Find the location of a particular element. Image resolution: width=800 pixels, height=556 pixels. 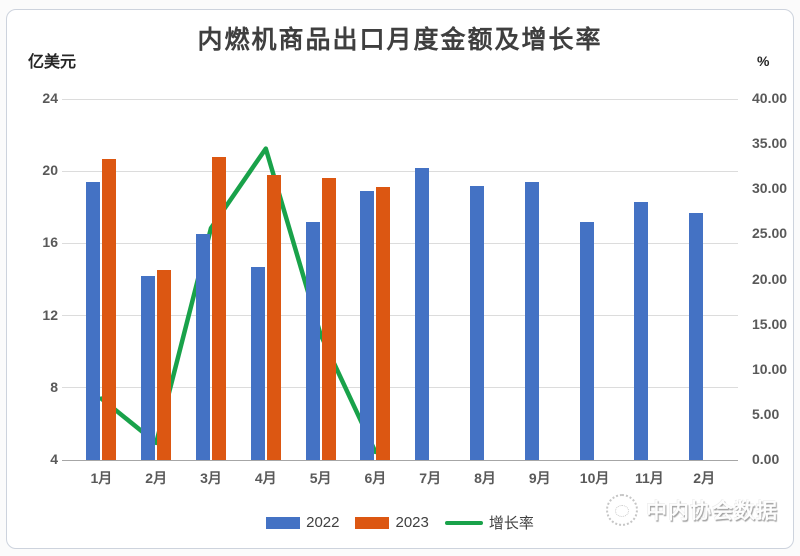

y-axis-tick-left: 20 is located at coordinates (50, 170).